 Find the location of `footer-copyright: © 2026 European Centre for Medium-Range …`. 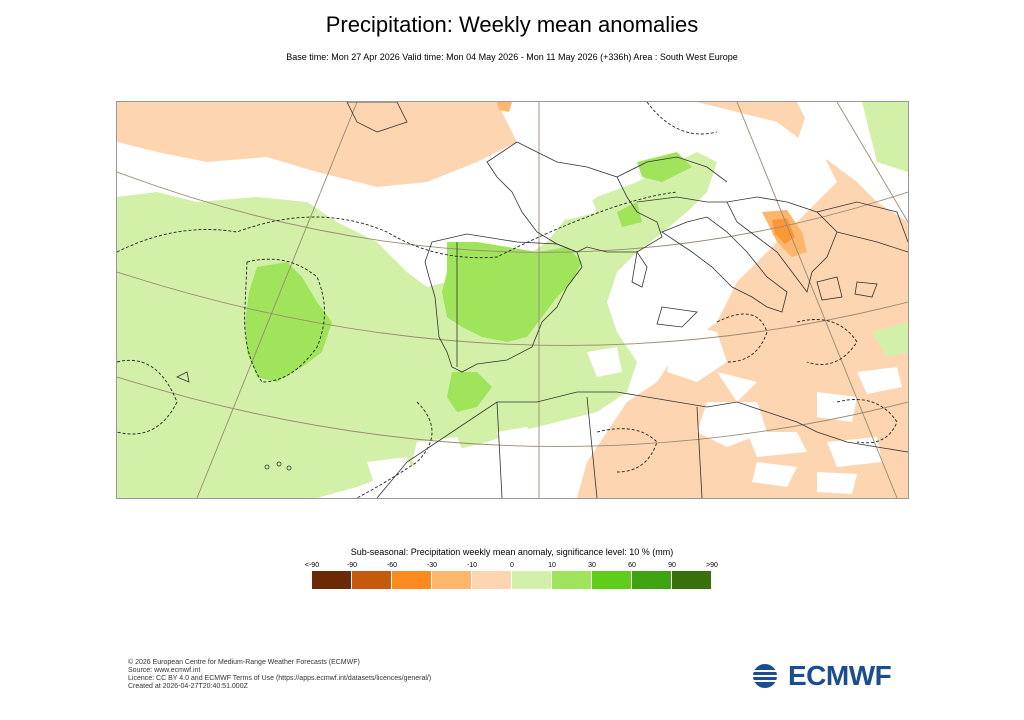

footer-copyright: © 2026 European Centre for Medium-Range … is located at coordinates (244, 662).